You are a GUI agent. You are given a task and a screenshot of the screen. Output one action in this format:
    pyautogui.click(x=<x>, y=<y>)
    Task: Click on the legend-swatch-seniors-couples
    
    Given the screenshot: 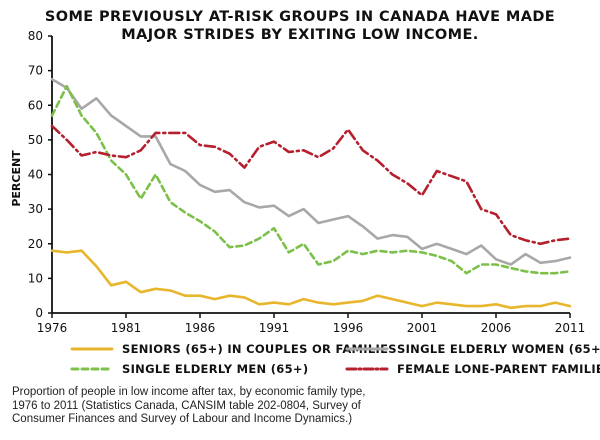 What is the action you would take?
    pyautogui.click(x=92, y=349)
    